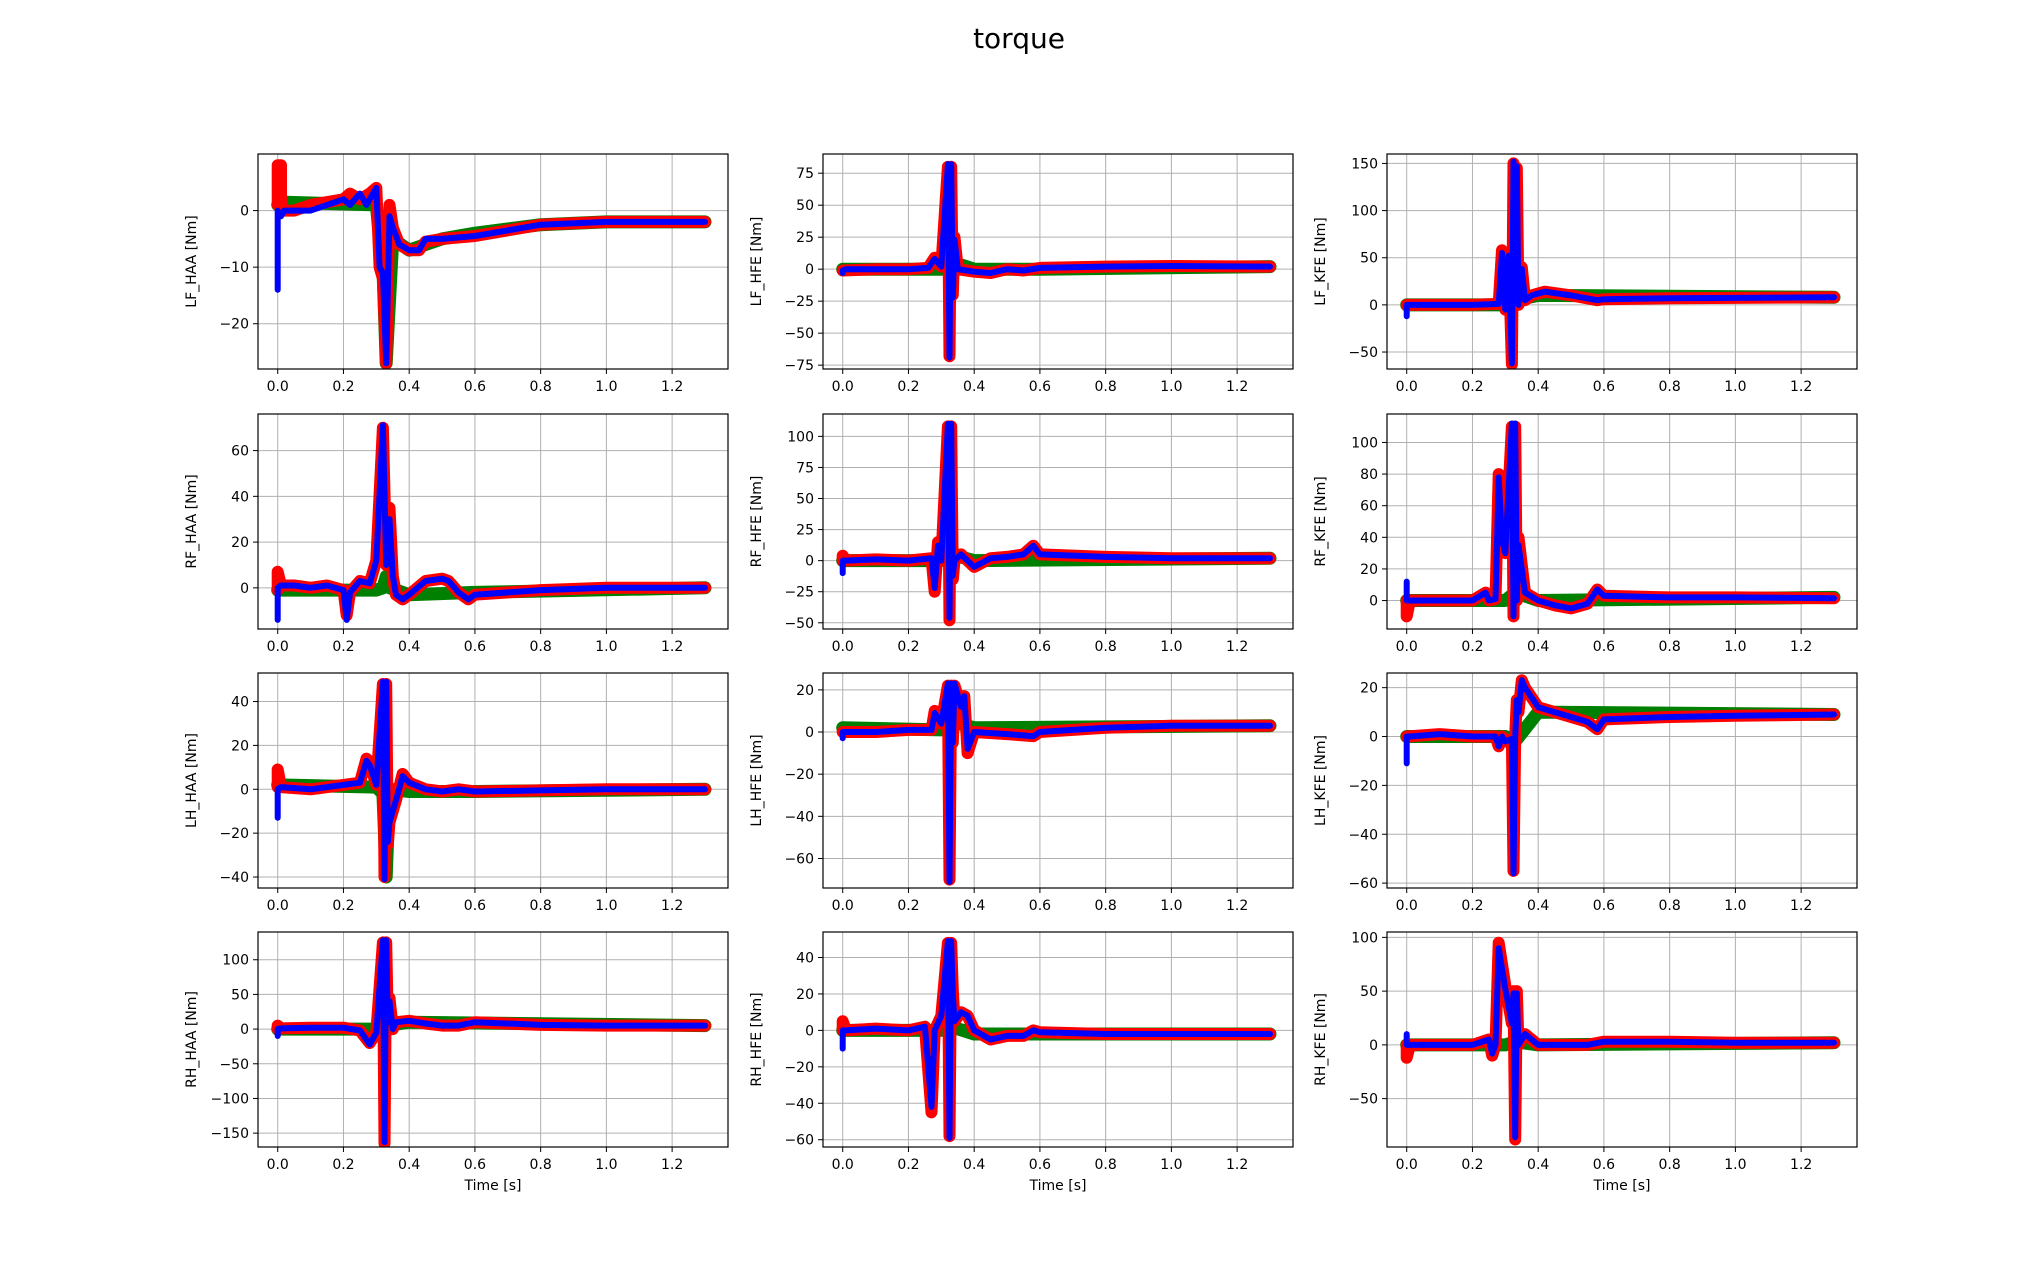 This screenshot has width=2039, height=1275. I want to click on y-axis-label: RH_HFE [Nm], so click(757, 1039).